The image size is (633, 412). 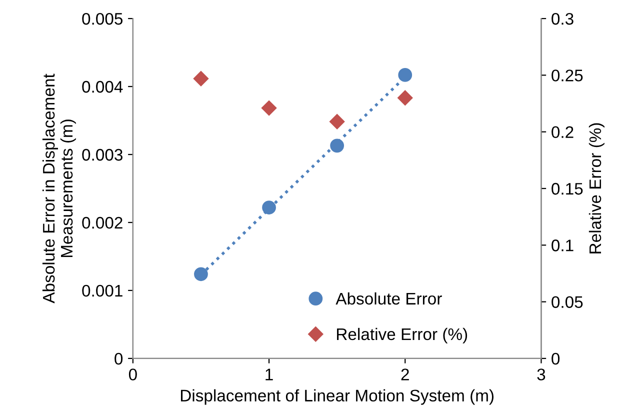 What do you see at coordinates (541, 374) in the screenshot?
I see `x-tick-label: 3` at bounding box center [541, 374].